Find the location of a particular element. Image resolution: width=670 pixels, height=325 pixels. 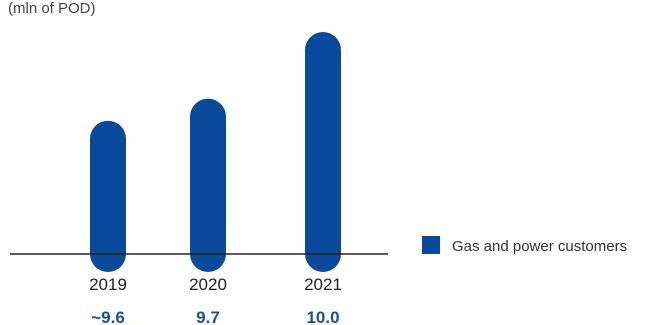

bar-2020 is located at coordinates (208, 185).